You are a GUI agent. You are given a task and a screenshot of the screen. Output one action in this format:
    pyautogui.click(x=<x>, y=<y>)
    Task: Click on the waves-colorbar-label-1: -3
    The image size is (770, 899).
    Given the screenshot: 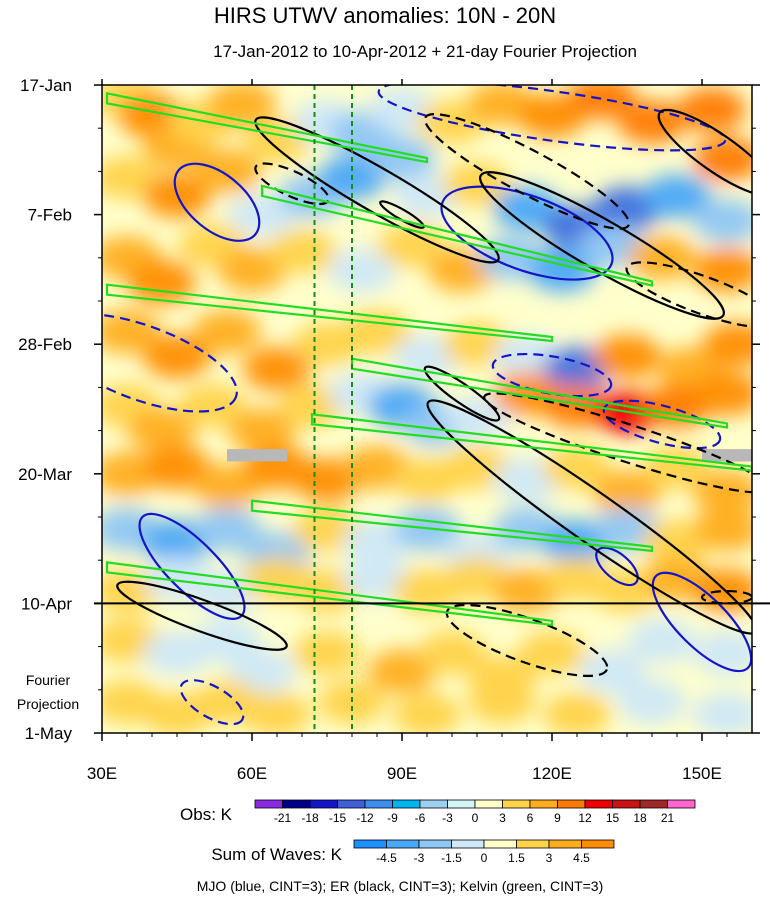 What is the action you would take?
    pyautogui.click(x=419, y=858)
    